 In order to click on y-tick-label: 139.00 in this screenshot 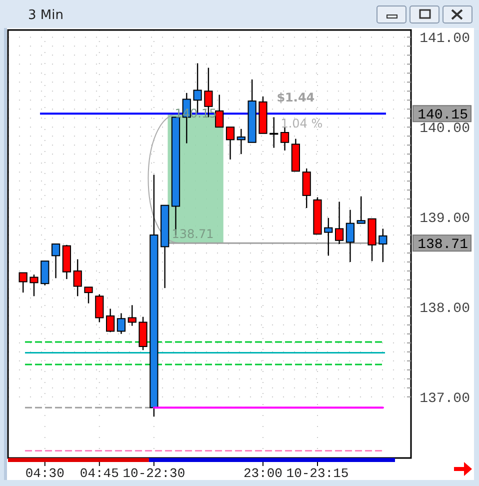, I will do `click(445, 219)`.